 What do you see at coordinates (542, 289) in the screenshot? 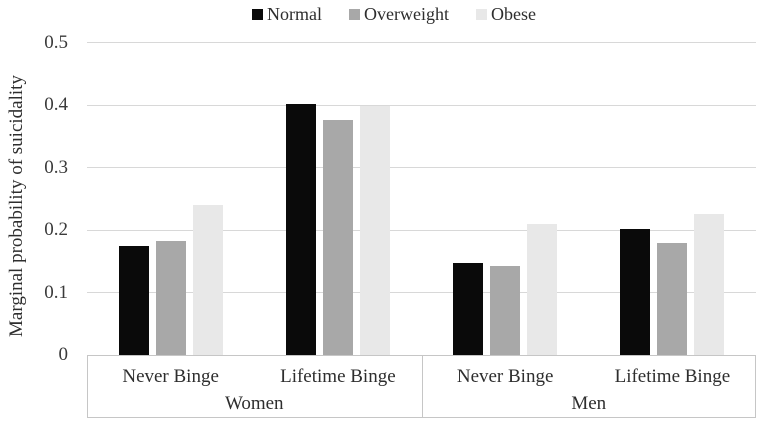
I see `bar-obese-group3` at bounding box center [542, 289].